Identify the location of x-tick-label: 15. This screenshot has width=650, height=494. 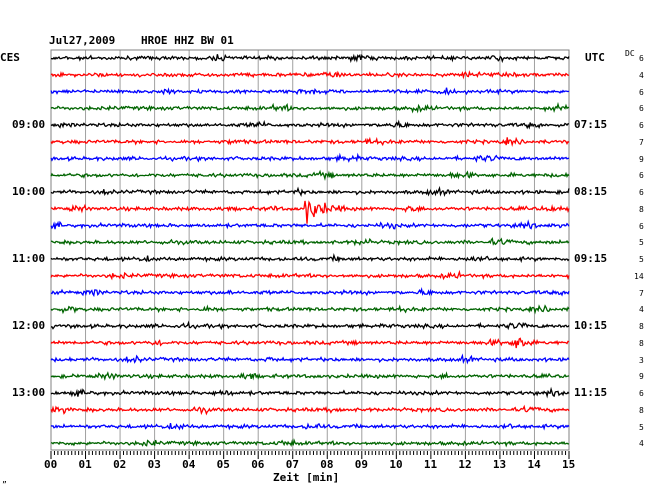
(569, 464).